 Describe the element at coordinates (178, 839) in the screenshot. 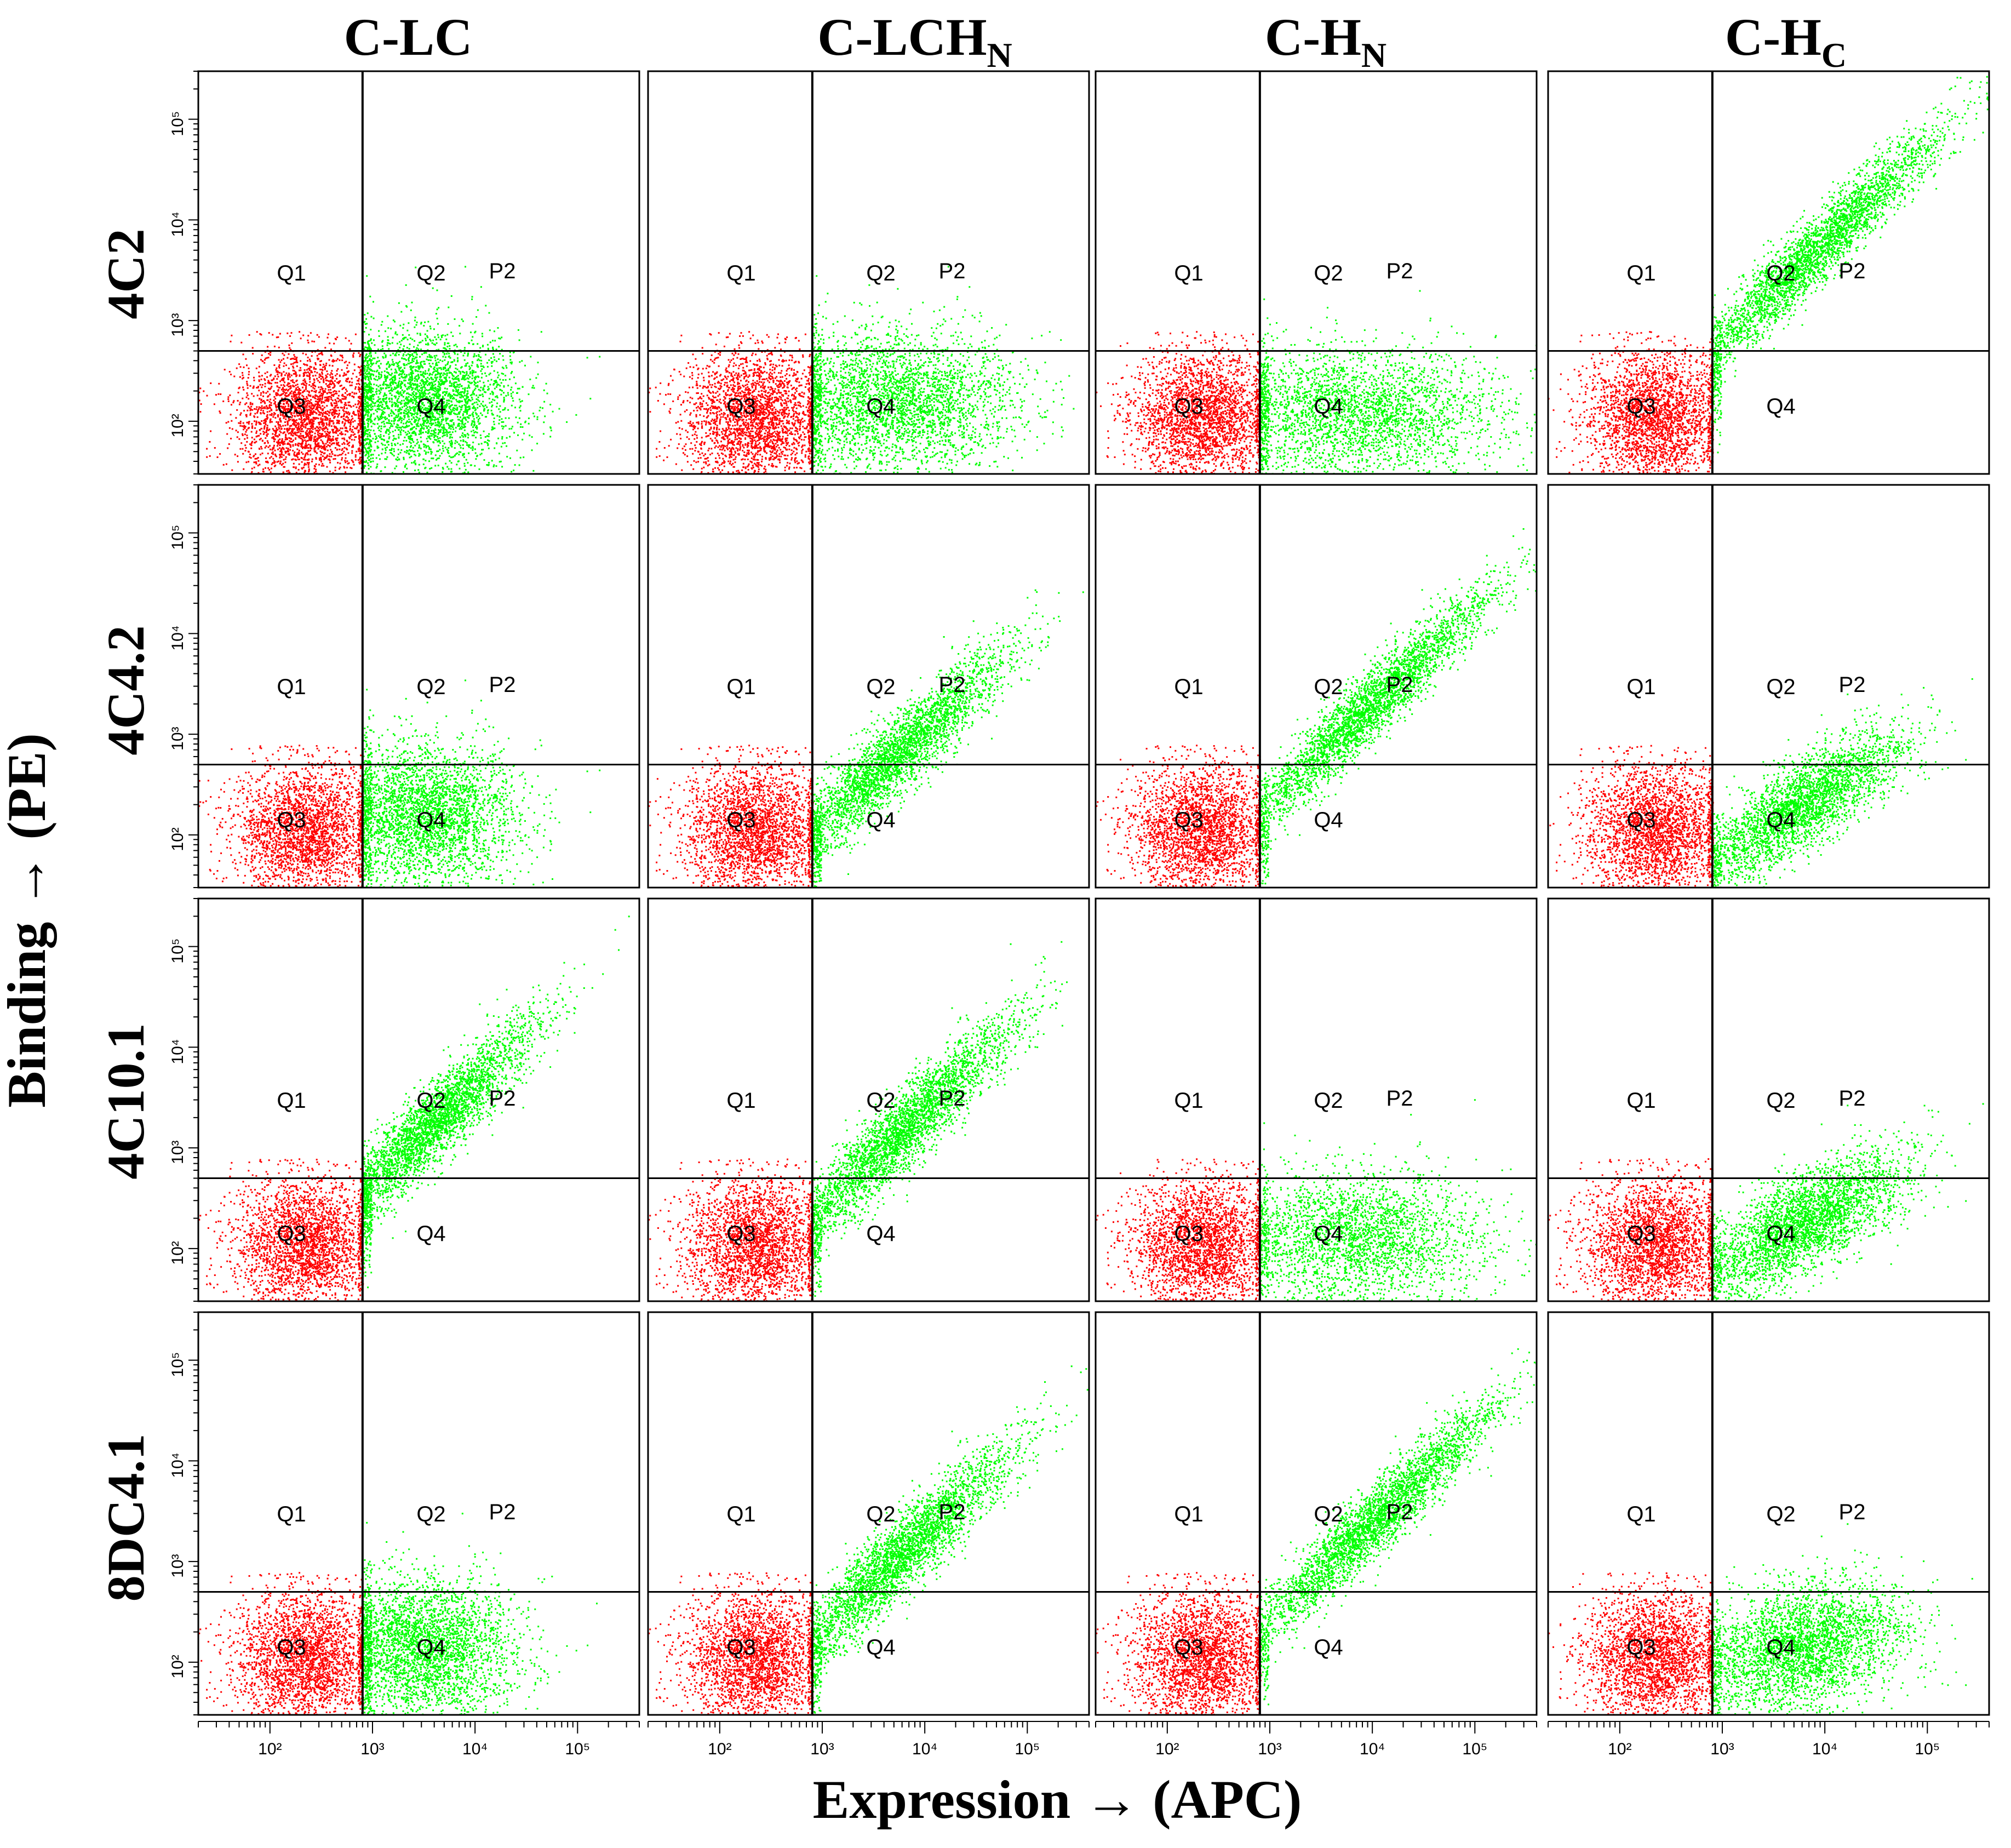

I see `y-tick-label: 10²` at that location.